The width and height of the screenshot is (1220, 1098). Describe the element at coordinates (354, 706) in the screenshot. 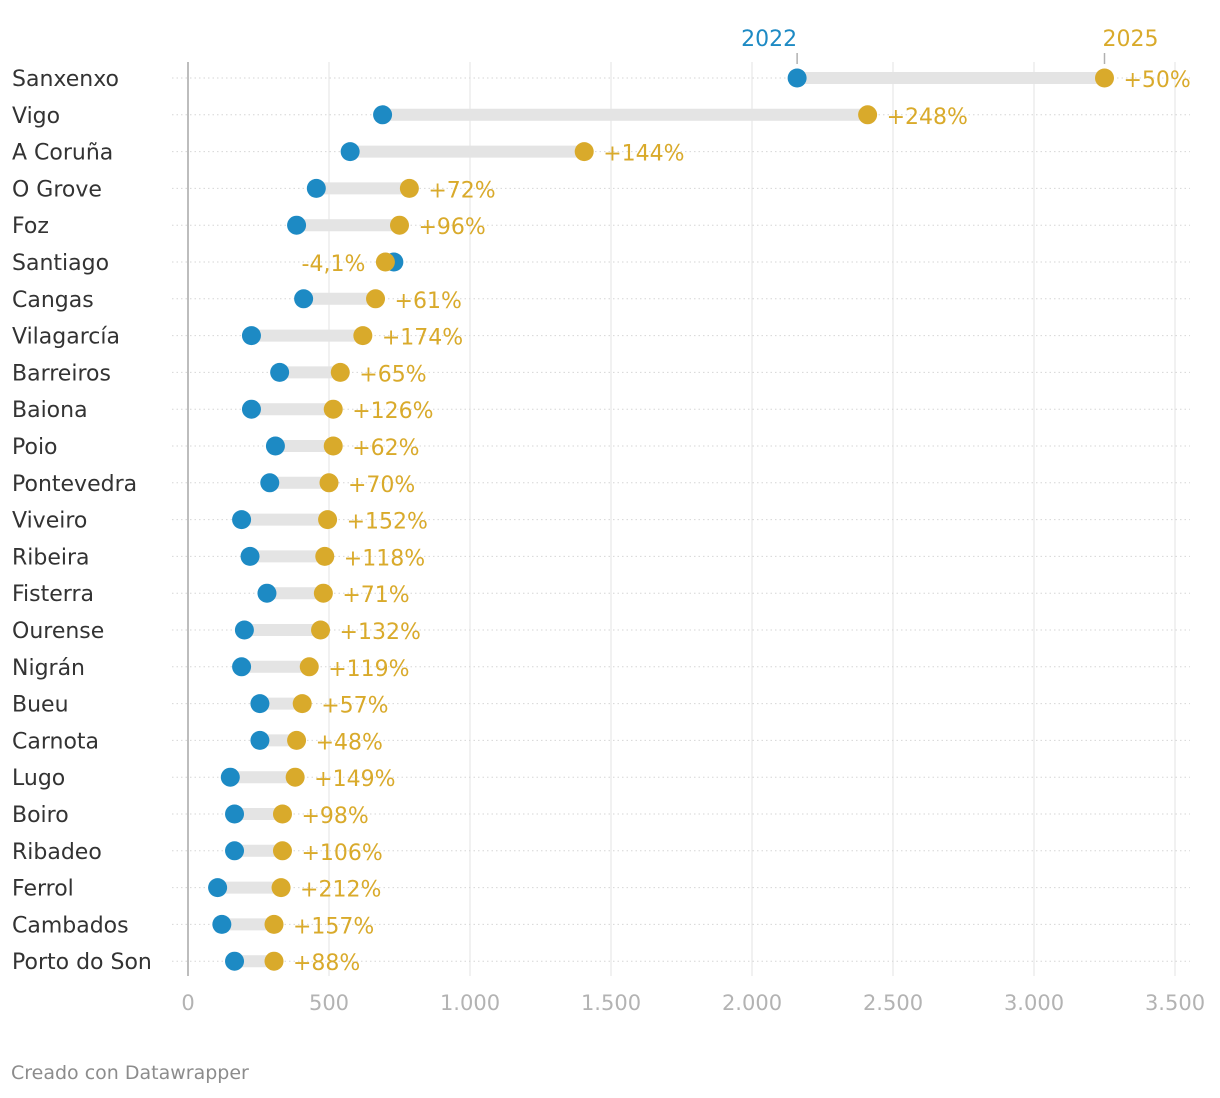

I see `change-label: +57%` at that location.